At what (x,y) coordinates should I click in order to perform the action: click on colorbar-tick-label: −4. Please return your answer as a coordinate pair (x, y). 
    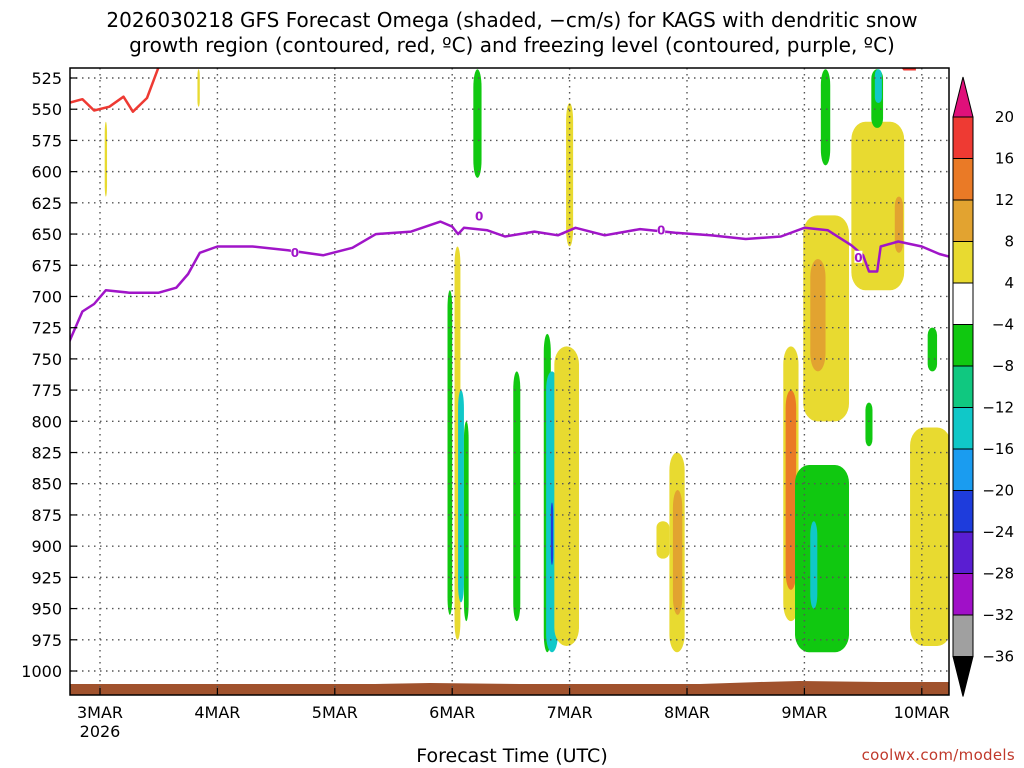
    Looking at the image, I should click on (1003, 325).